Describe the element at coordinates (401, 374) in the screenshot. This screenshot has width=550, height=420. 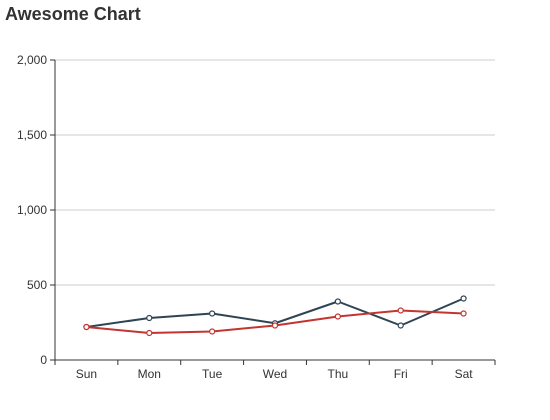
I see `x-tick-label: Fri` at that location.